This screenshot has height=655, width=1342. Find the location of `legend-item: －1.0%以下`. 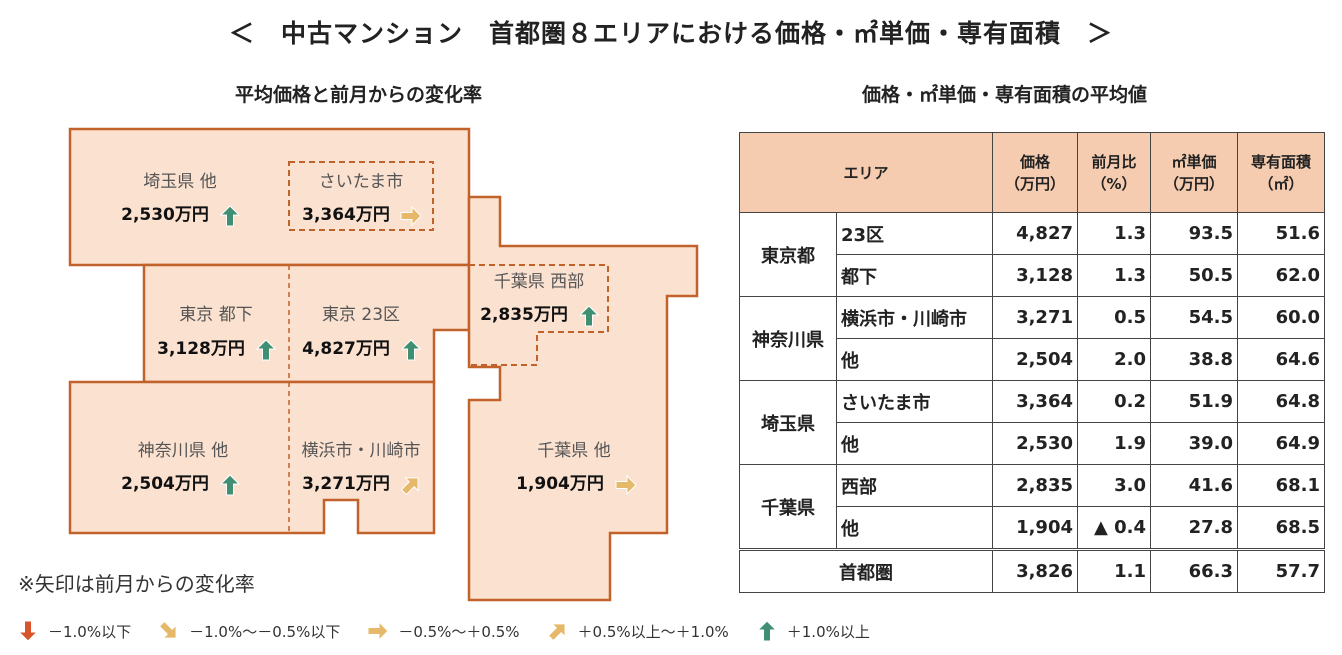

legend-item: －1.0%以下 is located at coordinates (74, 631).